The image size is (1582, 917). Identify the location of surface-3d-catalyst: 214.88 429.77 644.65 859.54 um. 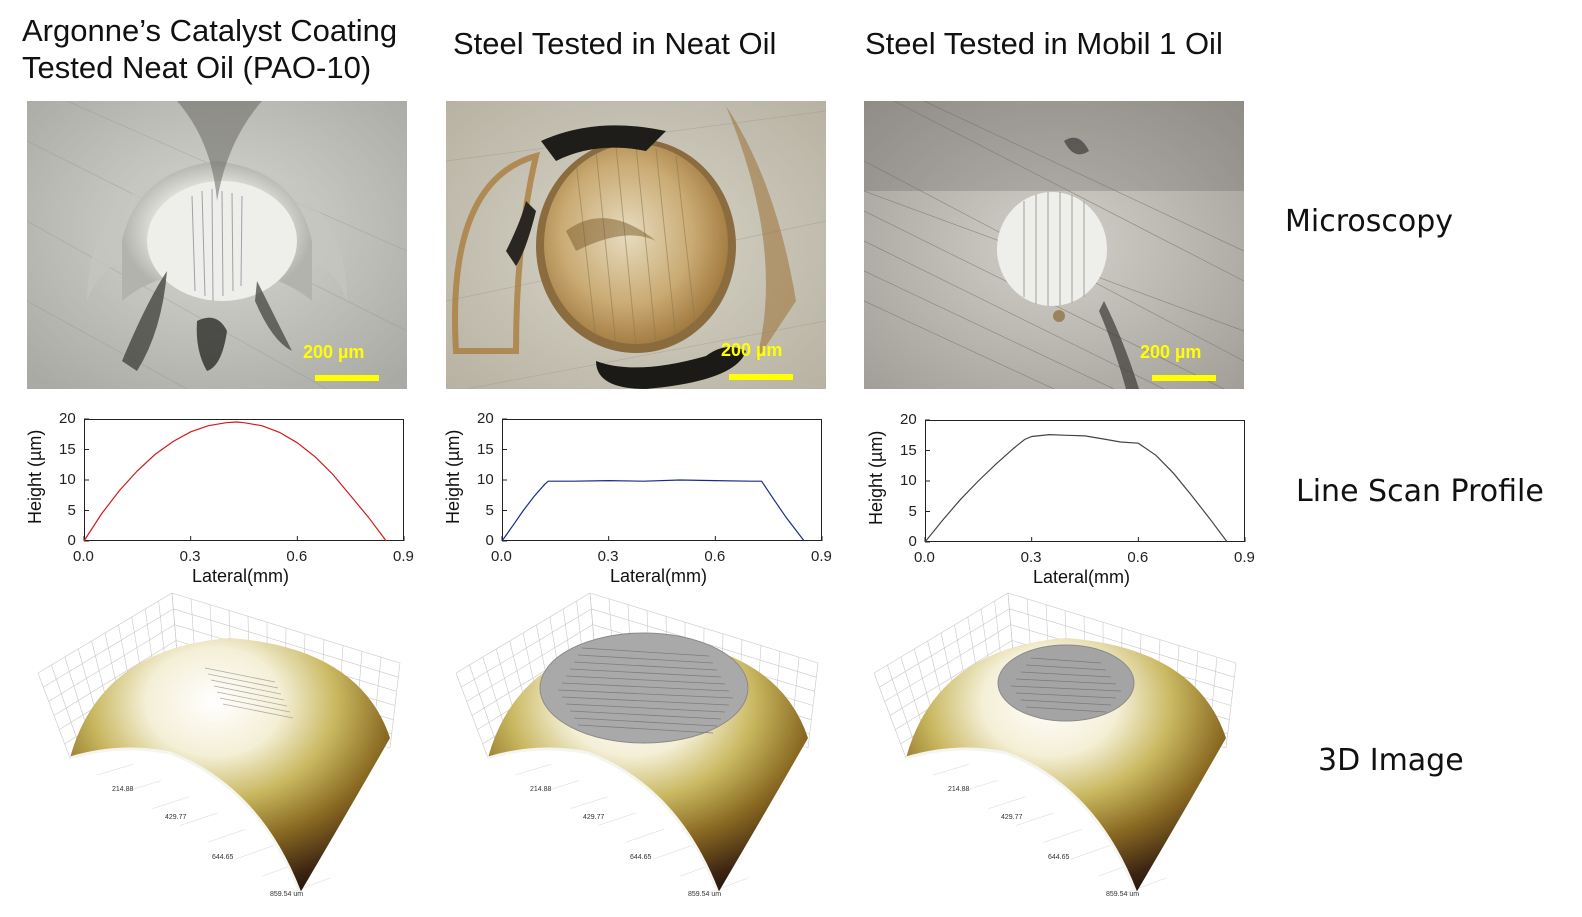
(230, 748).